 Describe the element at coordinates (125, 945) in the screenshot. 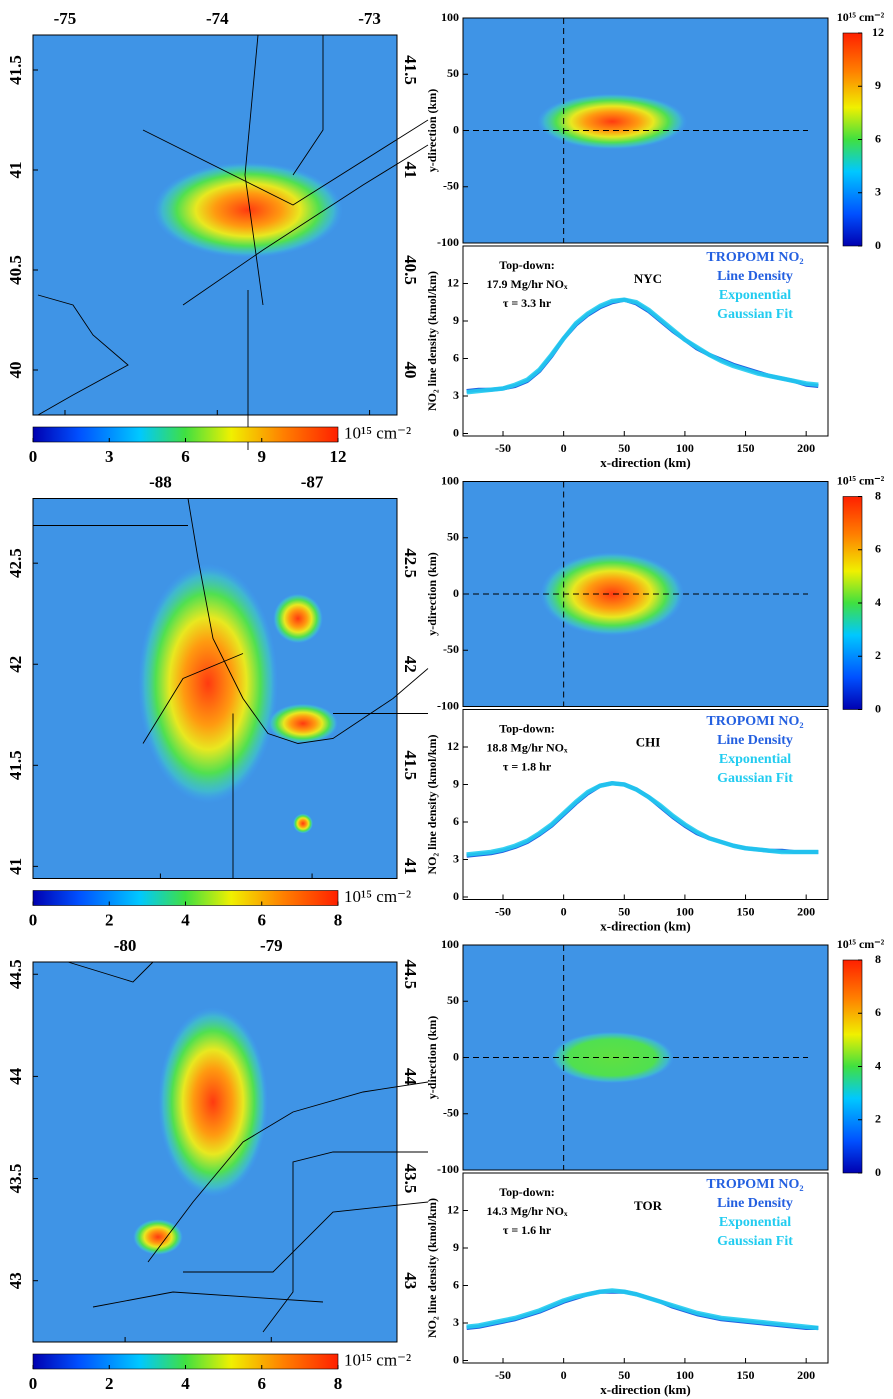

I see `lon-tick-label: -80` at that location.